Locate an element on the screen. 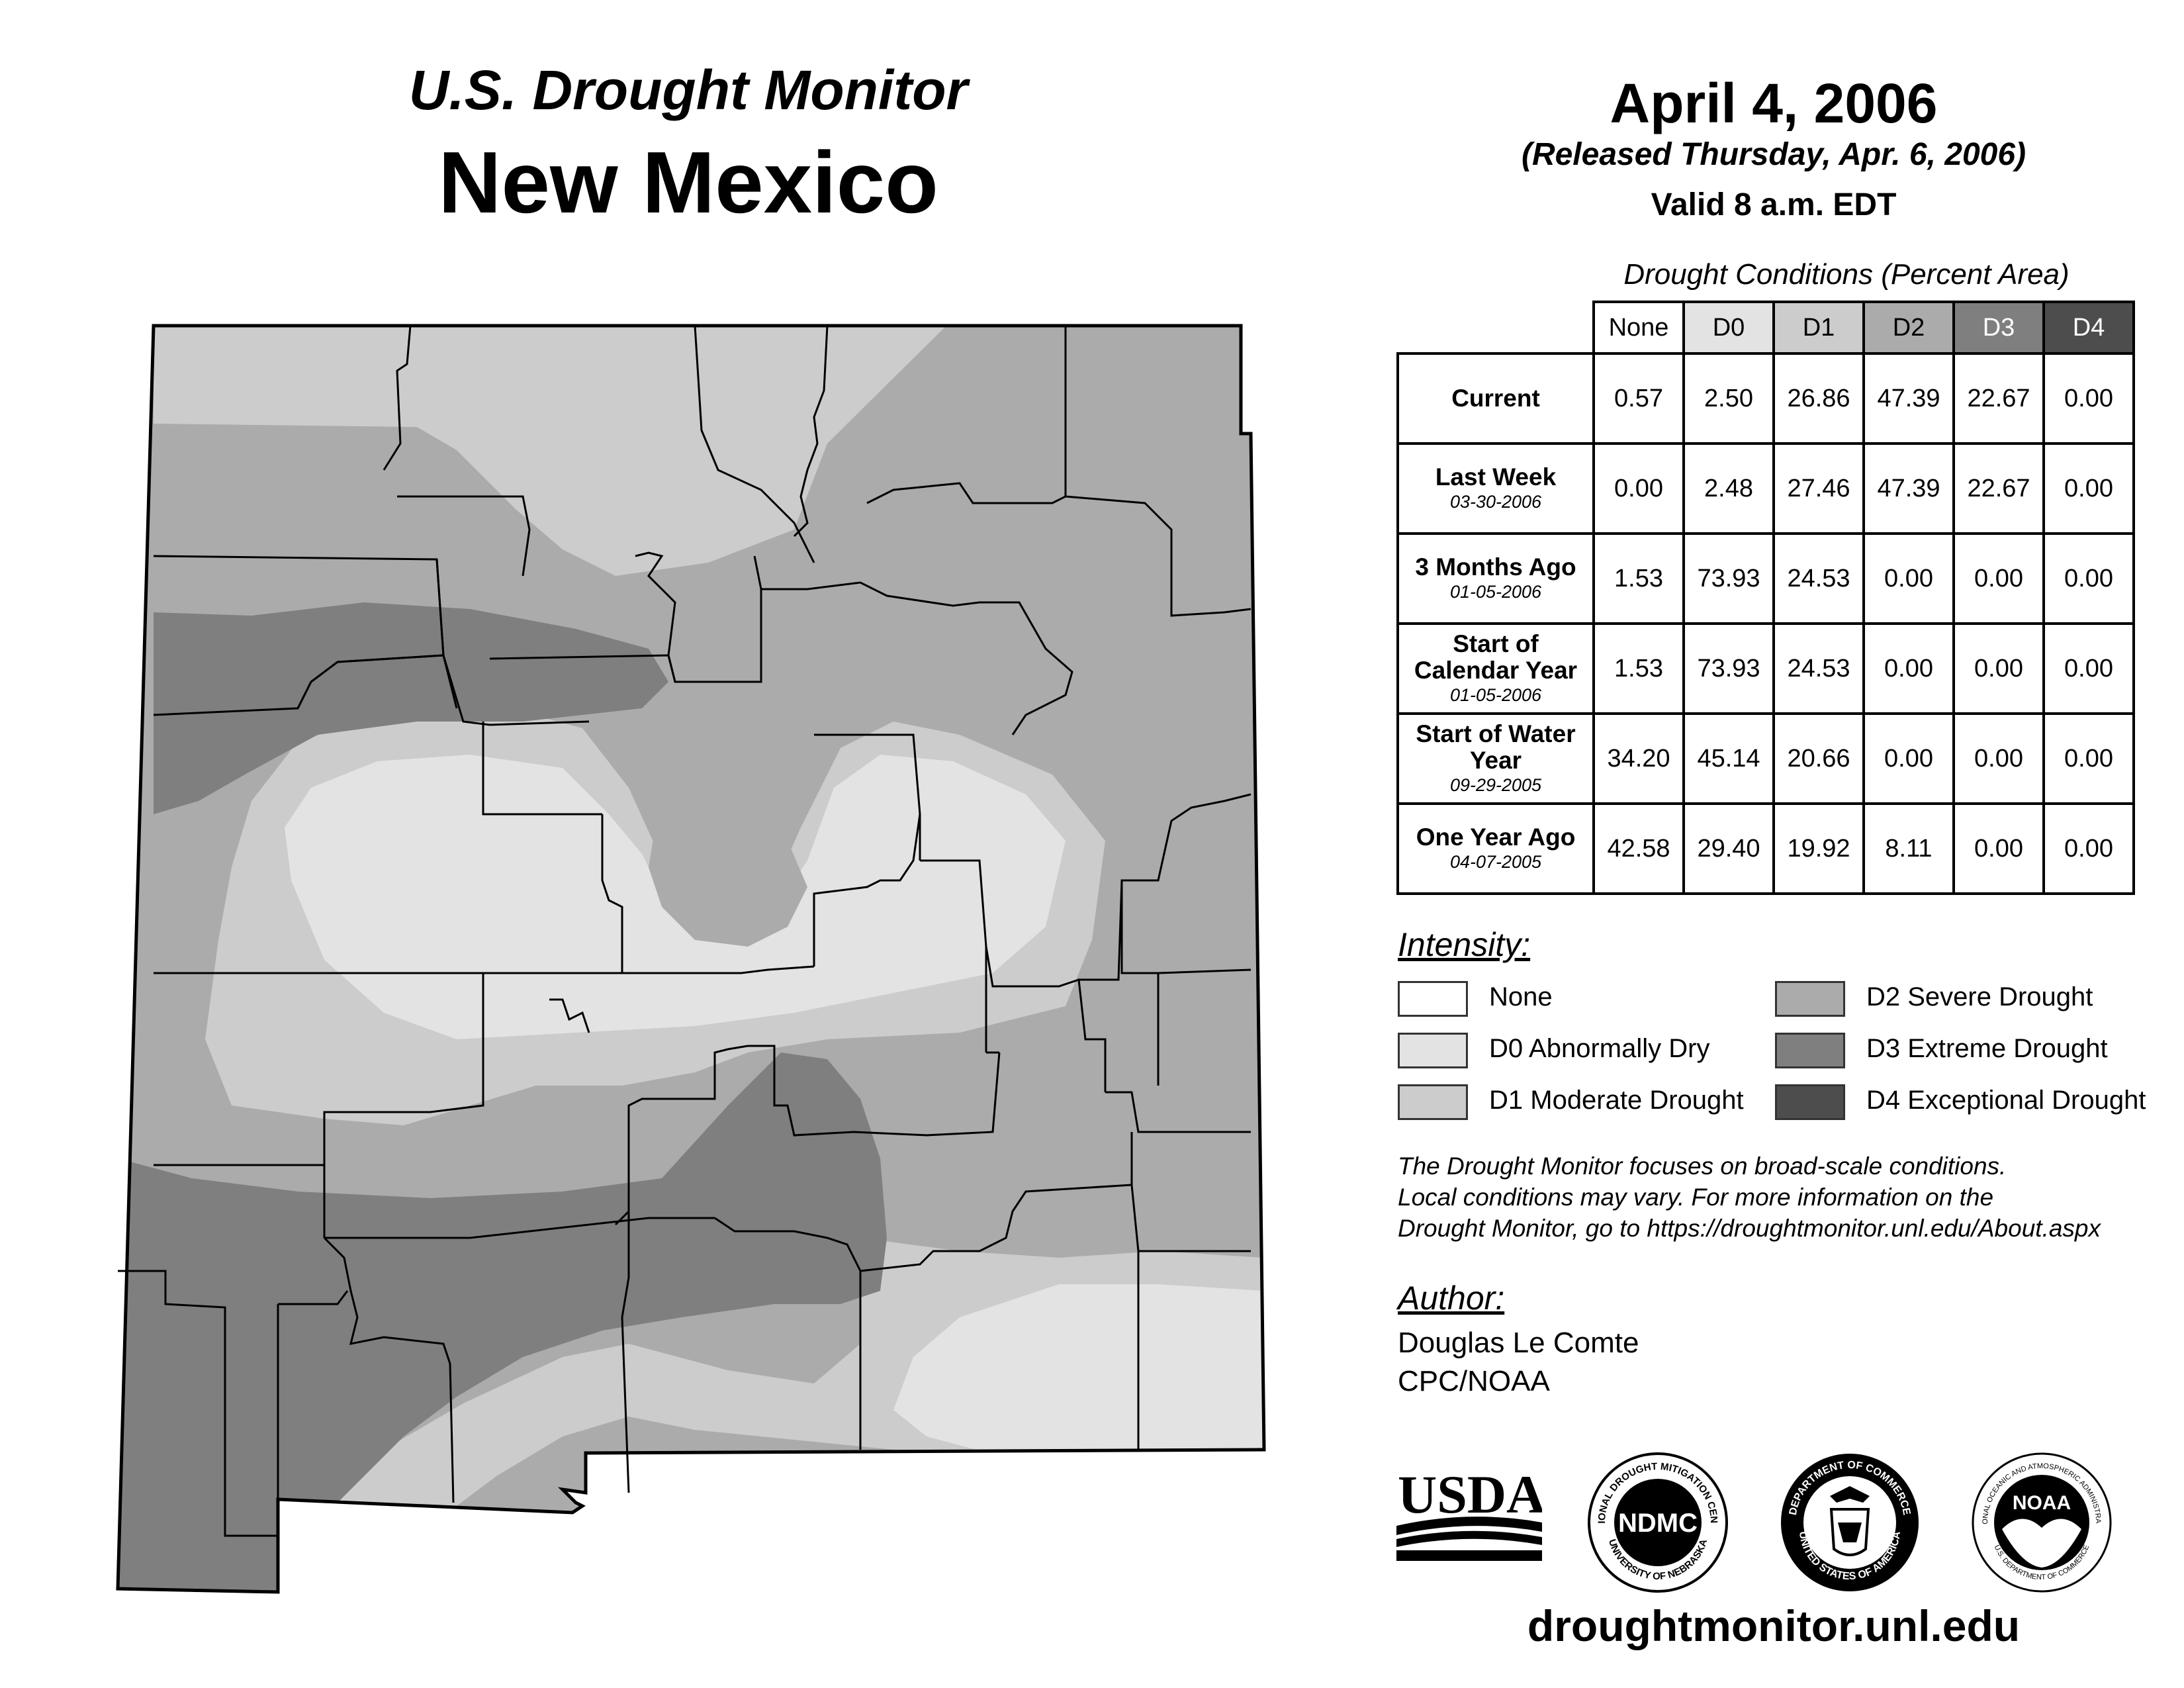  map-date: April 4, 2006 is located at coordinates (1774, 103).